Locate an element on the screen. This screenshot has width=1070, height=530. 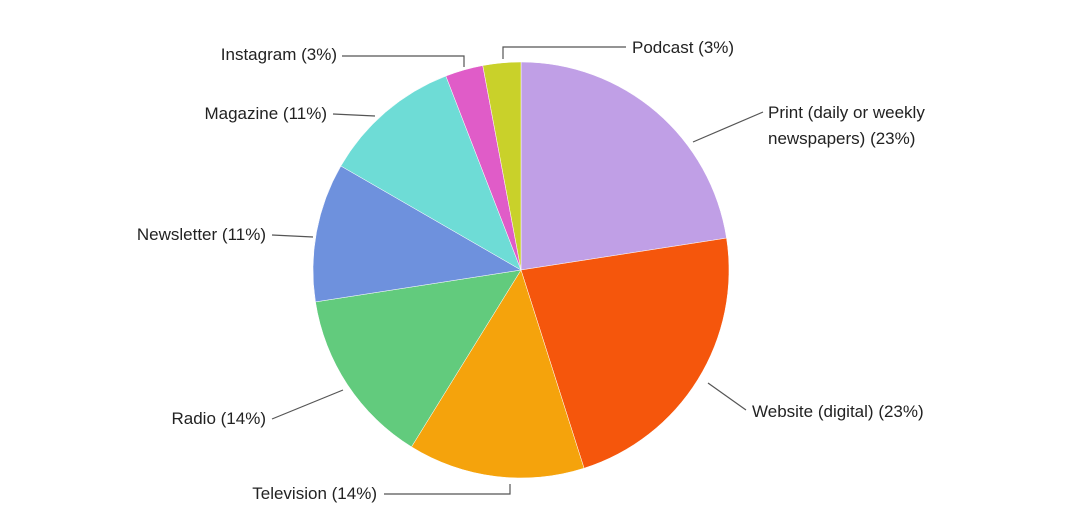
slice-label: Instagram (3%) is located at coordinates (279, 55).